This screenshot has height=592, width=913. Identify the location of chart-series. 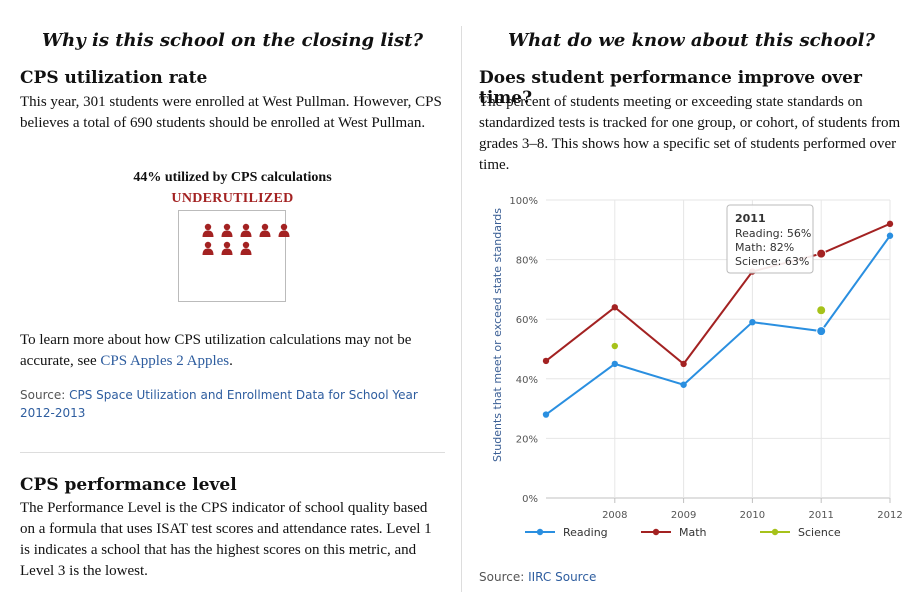
(718, 319).